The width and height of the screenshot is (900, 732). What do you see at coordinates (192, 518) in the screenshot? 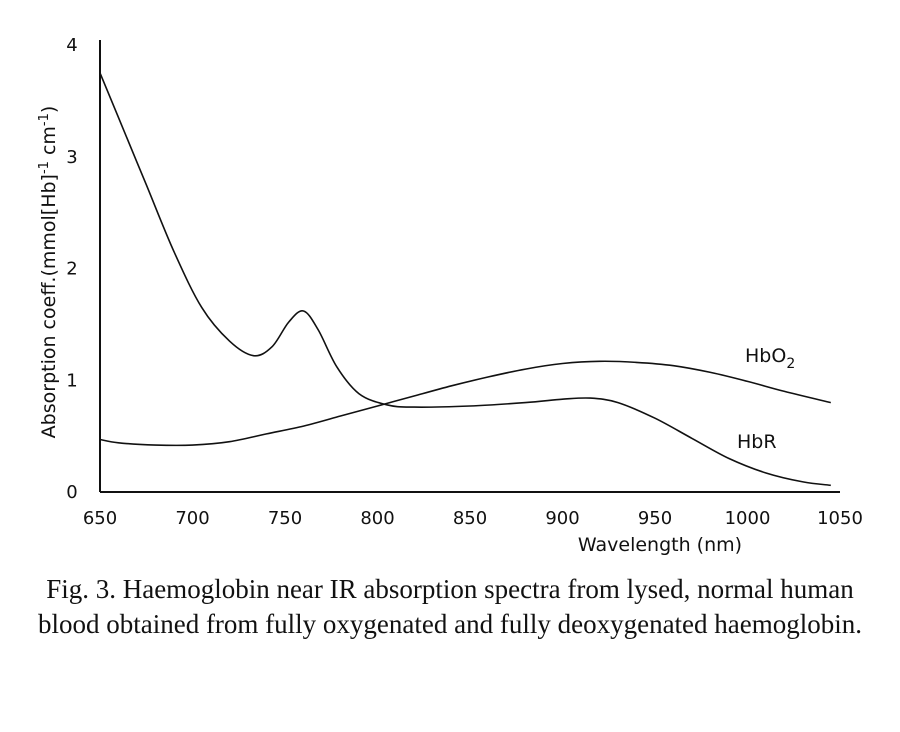
I see `x-tick-label: 700` at bounding box center [192, 518].